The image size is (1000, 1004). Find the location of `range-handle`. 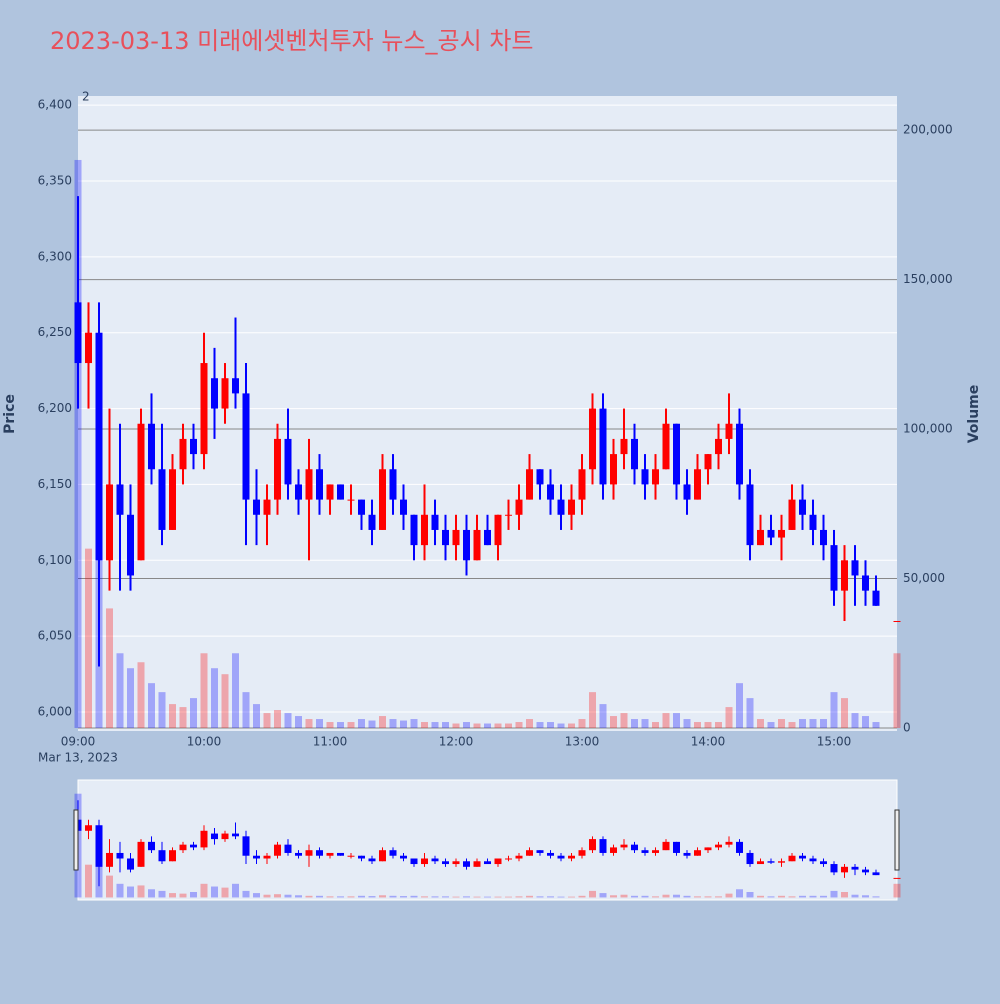

range-handle is located at coordinates (897, 840).